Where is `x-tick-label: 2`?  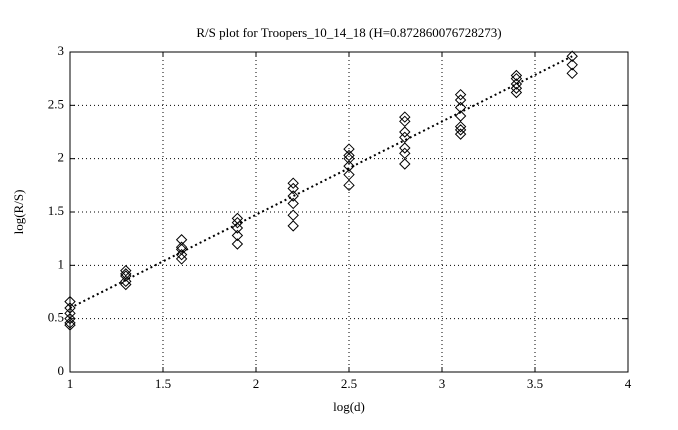 x-tick-label: 2 is located at coordinates (256, 383).